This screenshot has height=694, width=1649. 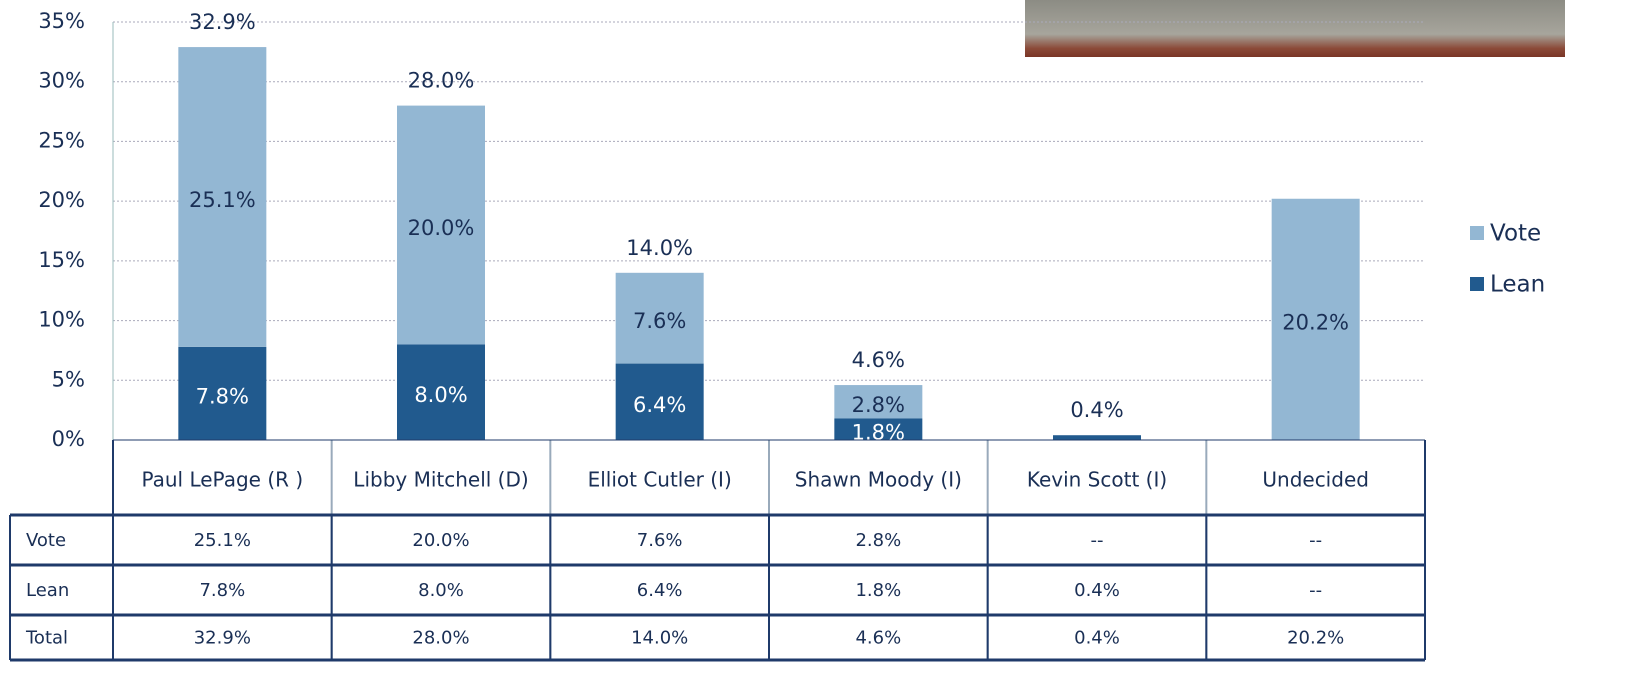 What do you see at coordinates (61, 320) in the screenshot?
I see `y-tick-label: 10%` at bounding box center [61, 320].